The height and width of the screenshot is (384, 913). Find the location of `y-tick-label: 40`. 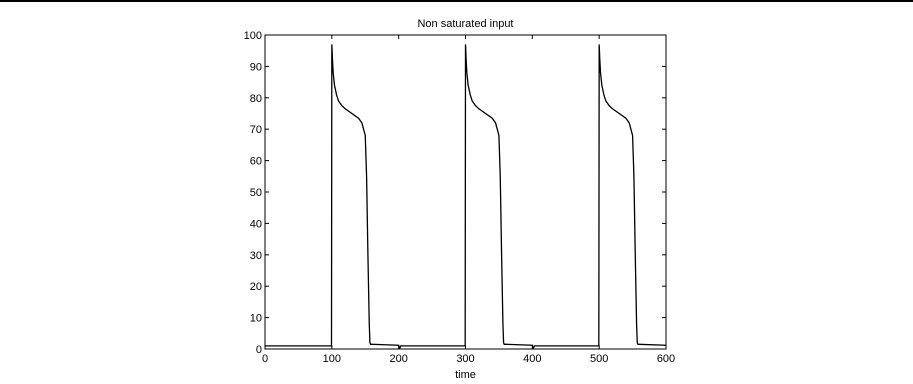

y-tick-label: 40 is located at coordinates (256, 224).